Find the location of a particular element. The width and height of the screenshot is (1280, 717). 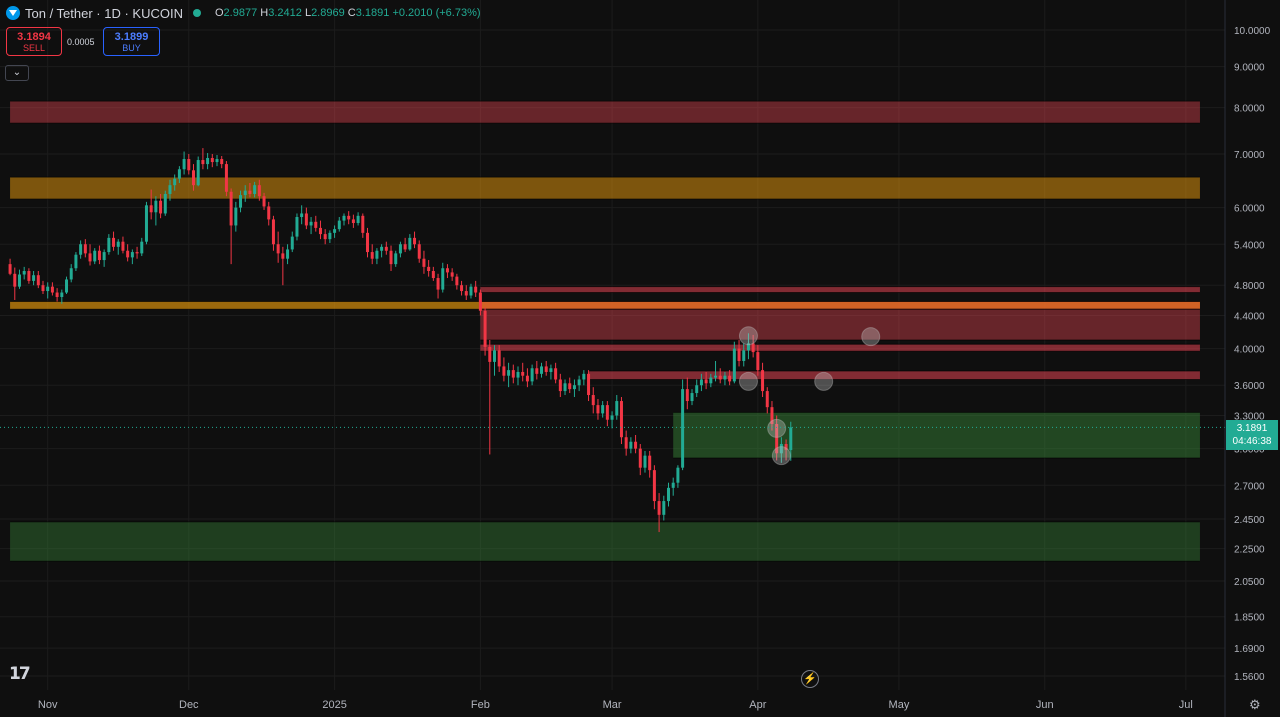

buy-button: 3.1899 BUY is located at coordinates (131, 41).